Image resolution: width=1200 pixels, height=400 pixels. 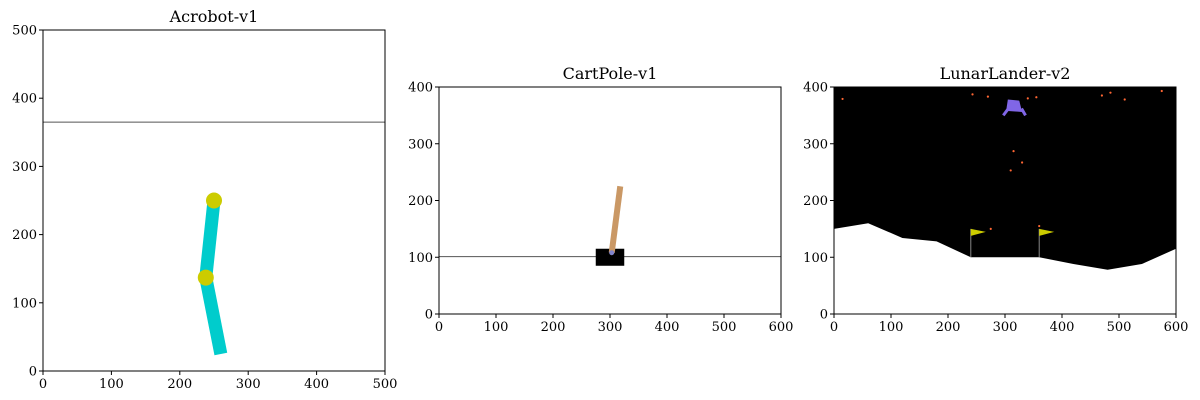 I want to click on lunarlander-y-tick-label: 200, so click(x=815, y=201).